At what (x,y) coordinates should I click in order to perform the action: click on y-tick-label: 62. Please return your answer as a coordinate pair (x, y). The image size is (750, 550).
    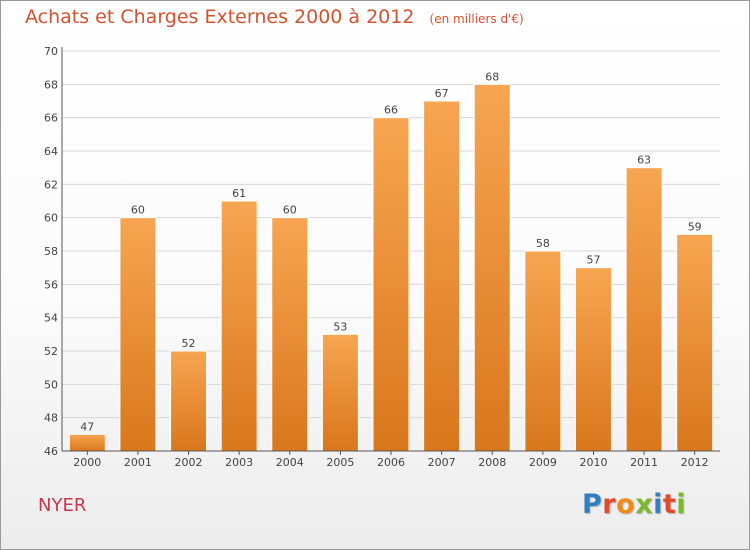
    Looking at the image, I should click on (51, 184).